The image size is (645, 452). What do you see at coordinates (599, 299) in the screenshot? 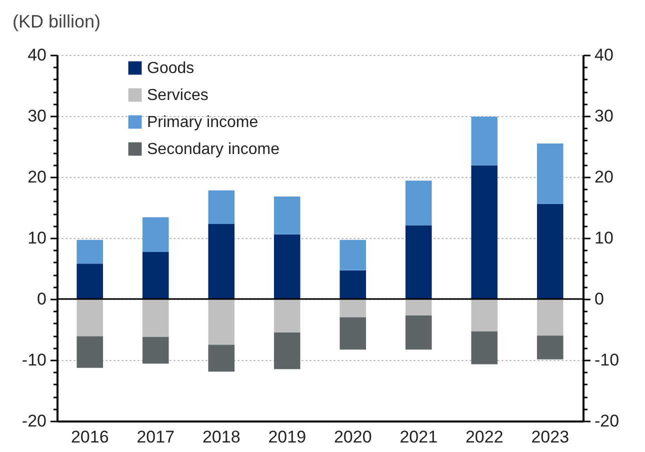
I see `y2-tick-label: 0` at bounding box center [599, 299].